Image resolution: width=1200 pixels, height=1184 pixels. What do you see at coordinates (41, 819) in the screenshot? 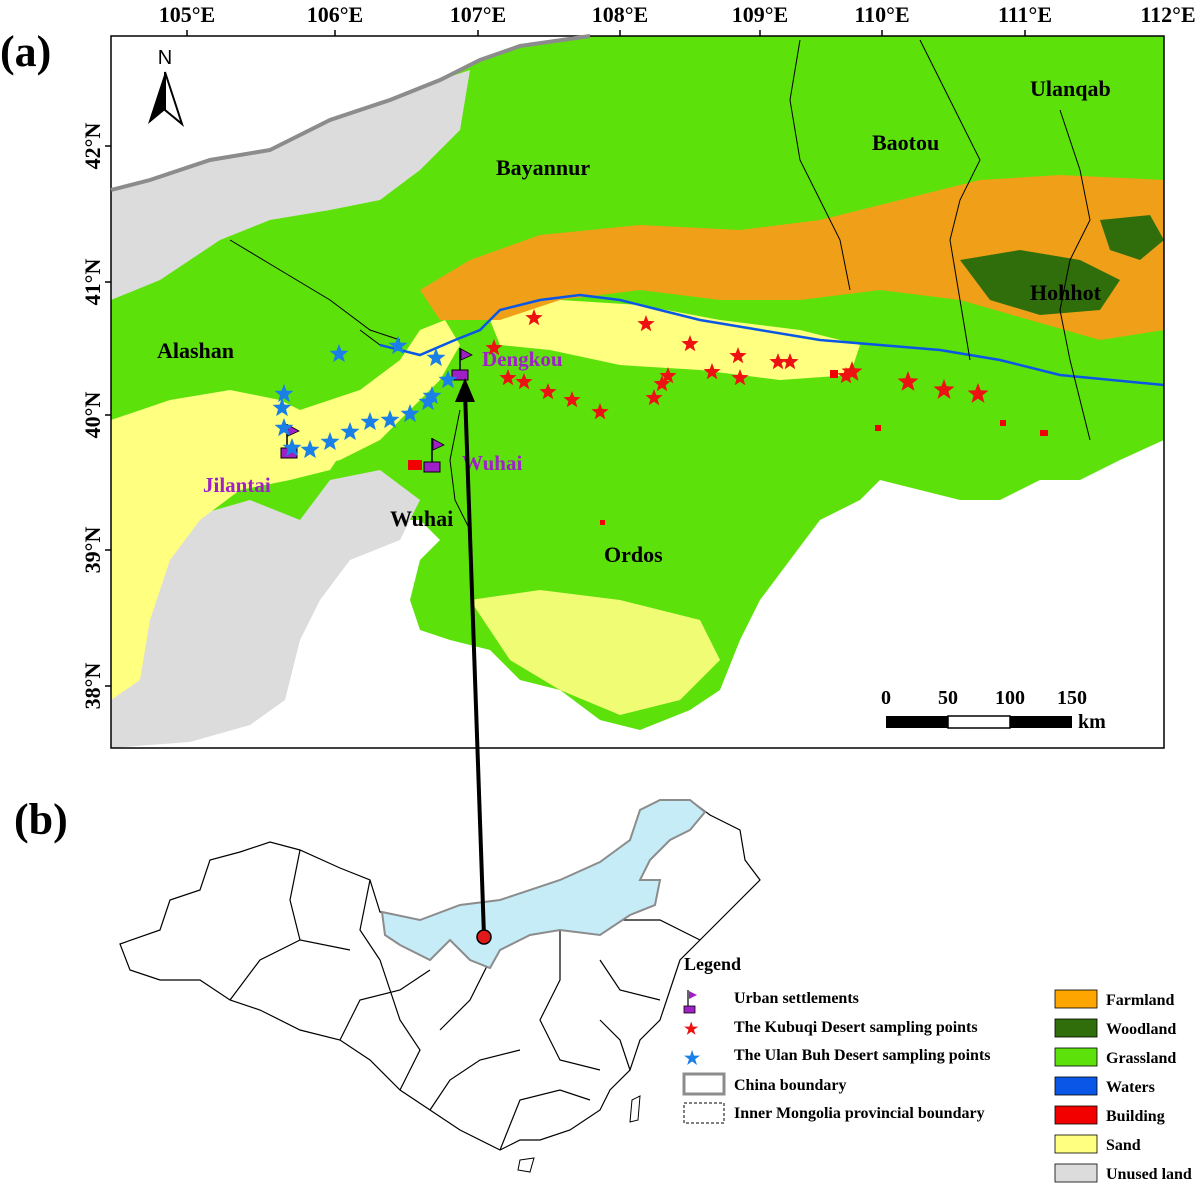
I see `panel-b-label: (b)` at bounding box center [41, 819].